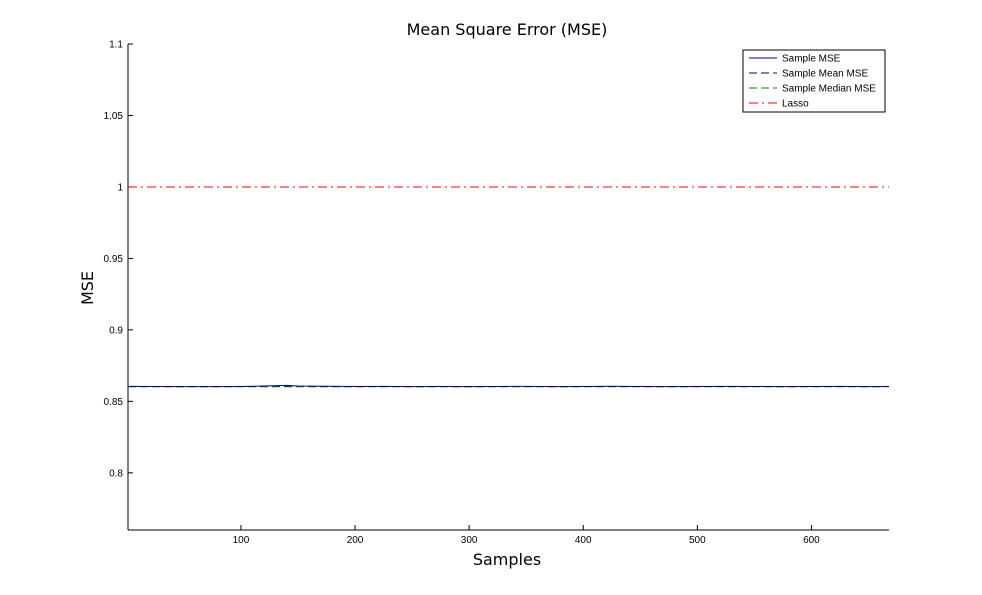 The image size is (982, 595). What do you see at coordinates (114, 402) in the screenshot?
I see `y-tick-label: 0.85` at bounding box center [114, 402].